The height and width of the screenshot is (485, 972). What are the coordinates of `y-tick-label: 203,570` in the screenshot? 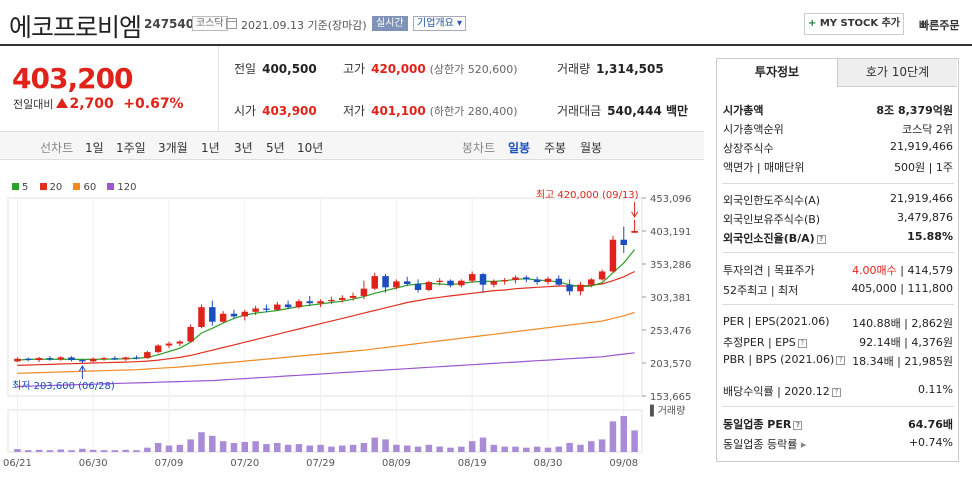 It's located at (670, 364).